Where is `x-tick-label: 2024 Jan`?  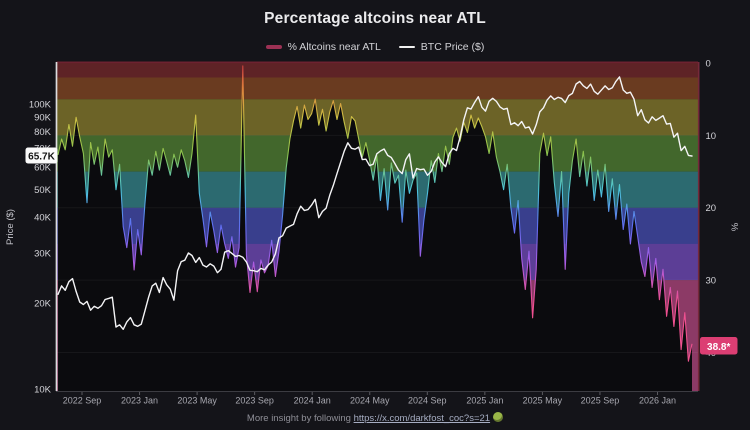 x-tick-label: 2024 Jan is located at coordinates (312, 401).